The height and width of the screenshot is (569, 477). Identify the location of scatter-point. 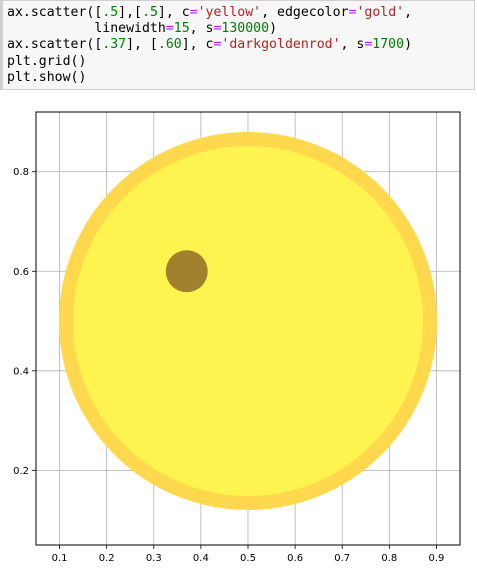
(186, 271).